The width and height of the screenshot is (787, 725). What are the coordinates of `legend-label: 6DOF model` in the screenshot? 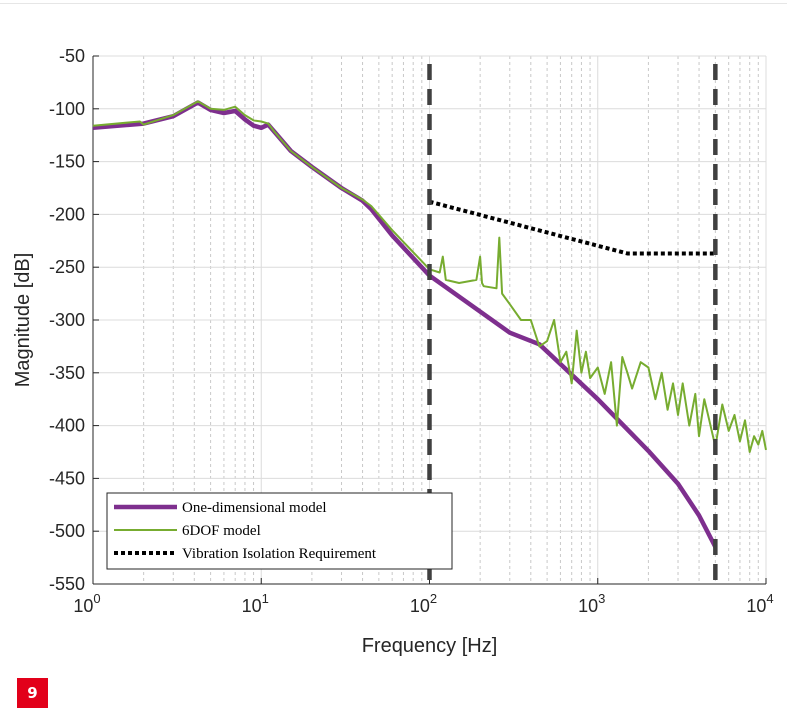 It's located at (221, 531).